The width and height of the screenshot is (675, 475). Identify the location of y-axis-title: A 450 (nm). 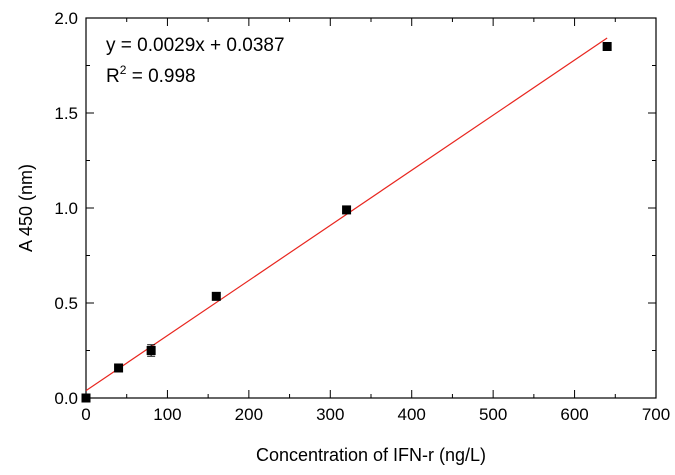
(26, 208).